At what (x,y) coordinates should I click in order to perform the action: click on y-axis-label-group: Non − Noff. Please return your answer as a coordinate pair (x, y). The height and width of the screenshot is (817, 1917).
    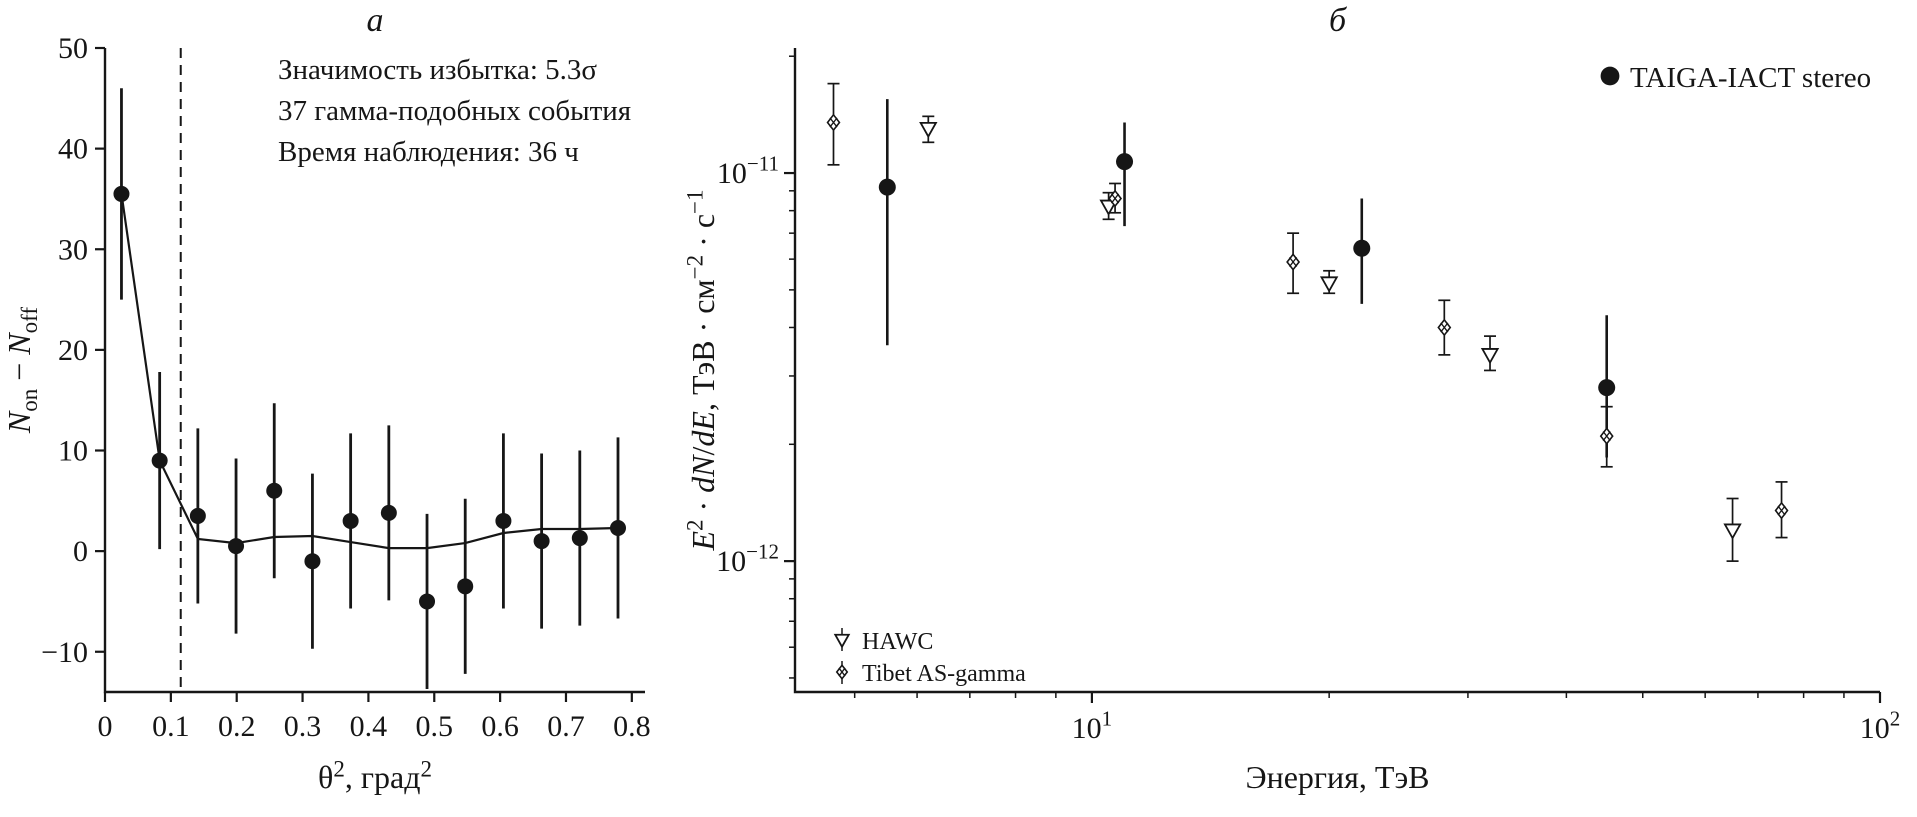
    Looking at the image, I should click on (21, 370).